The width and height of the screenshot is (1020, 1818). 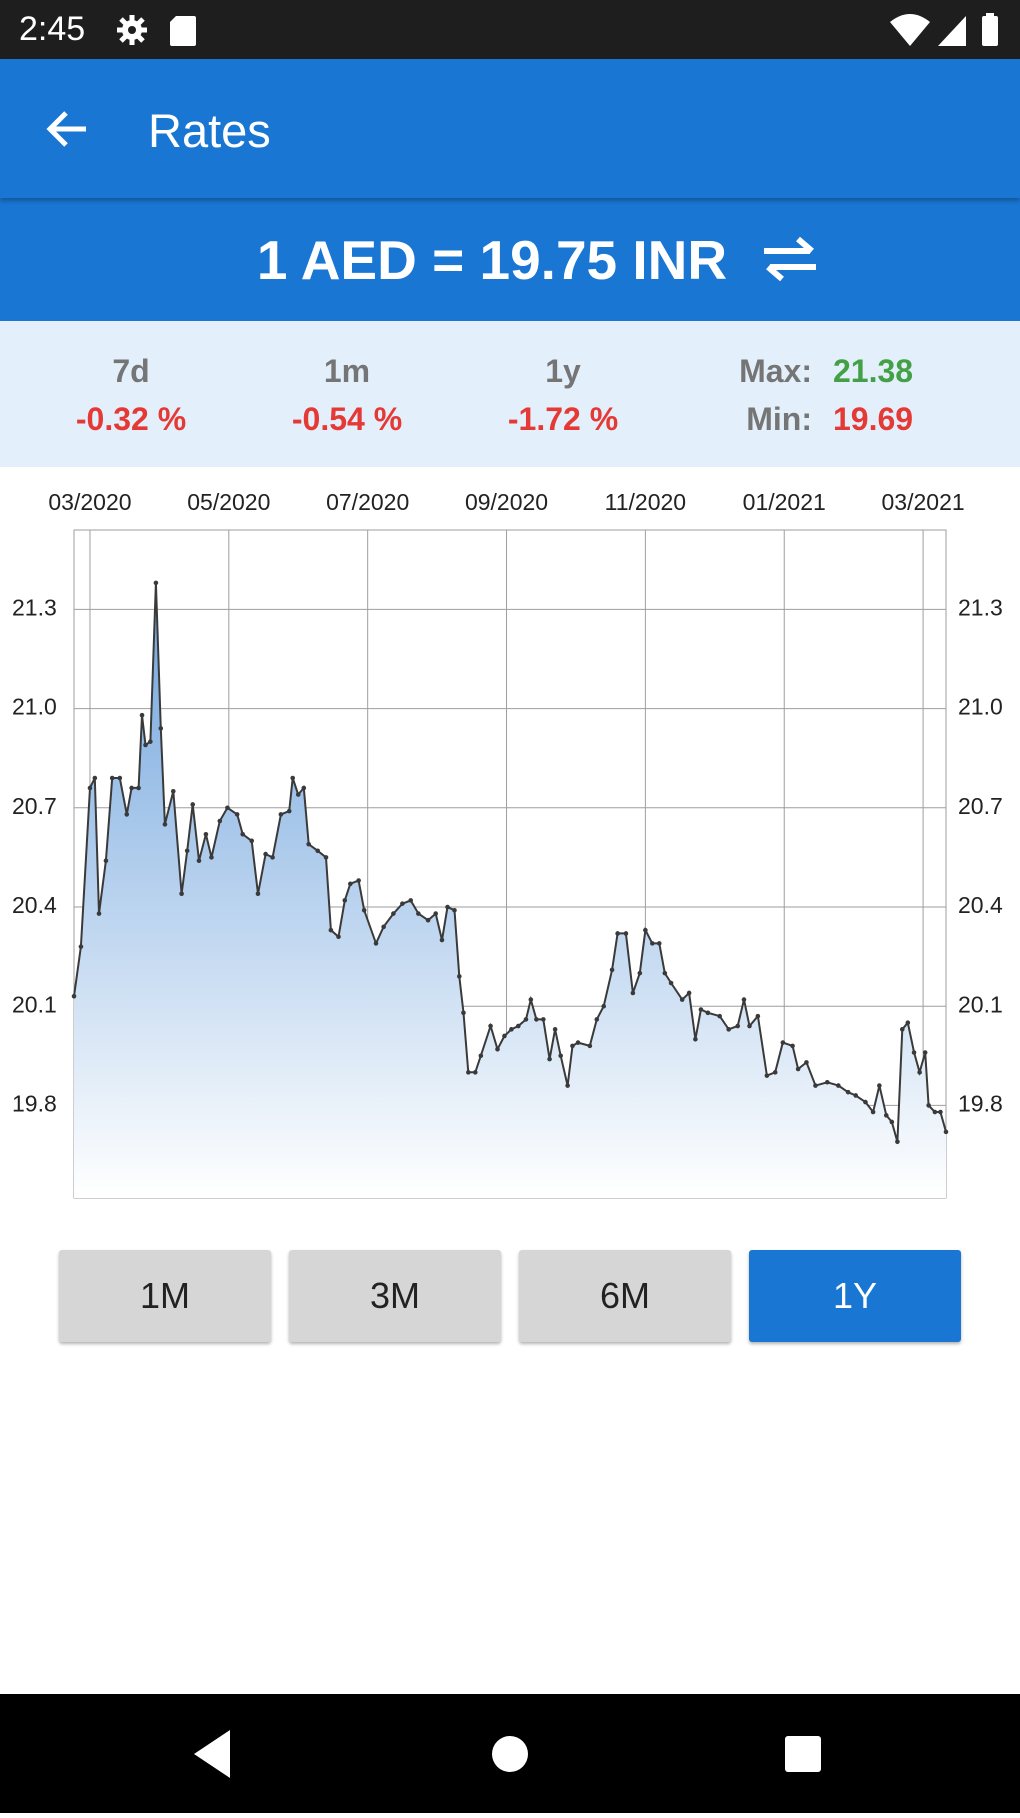 I want to click on change-label: 7d, so click(x=131, y=371).